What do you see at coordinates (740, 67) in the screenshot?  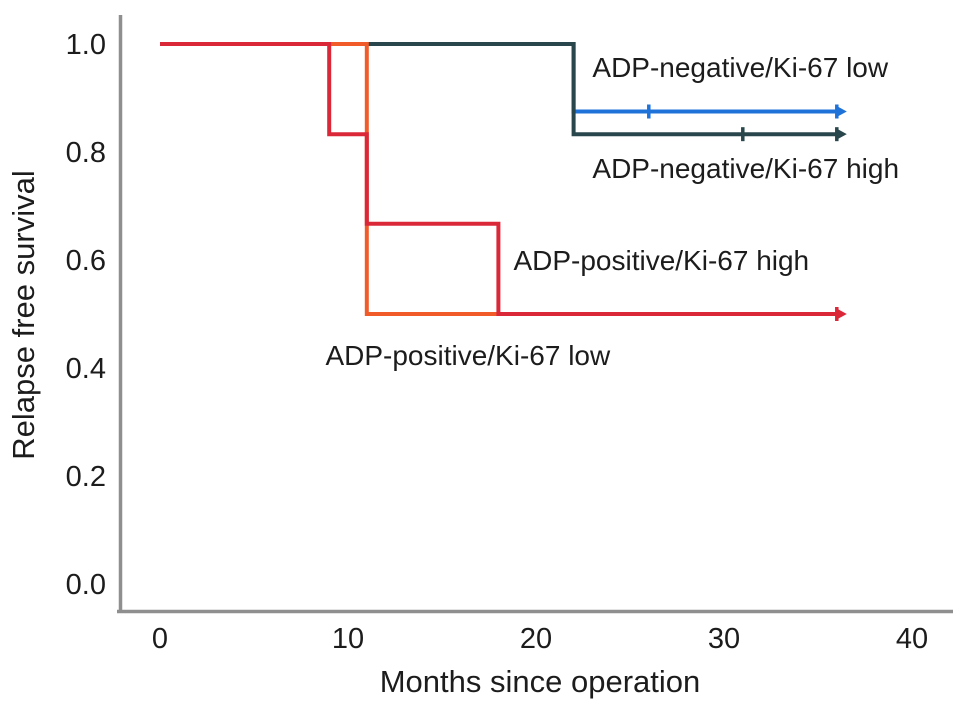 I see `curve-label-adp-negative-ki-67-low: ADP-negative/Ki-67 low` at bounding box center [740, 67].